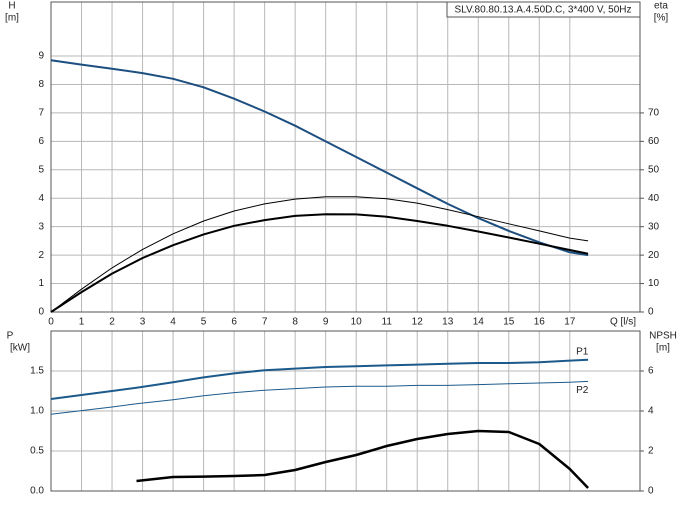 The width and height of the screenshot is (691, 505). What do you see at coordinates (654, 169) in the screenshot?
I see `y2-tick-label: 50` at bounding box center [654, 169].